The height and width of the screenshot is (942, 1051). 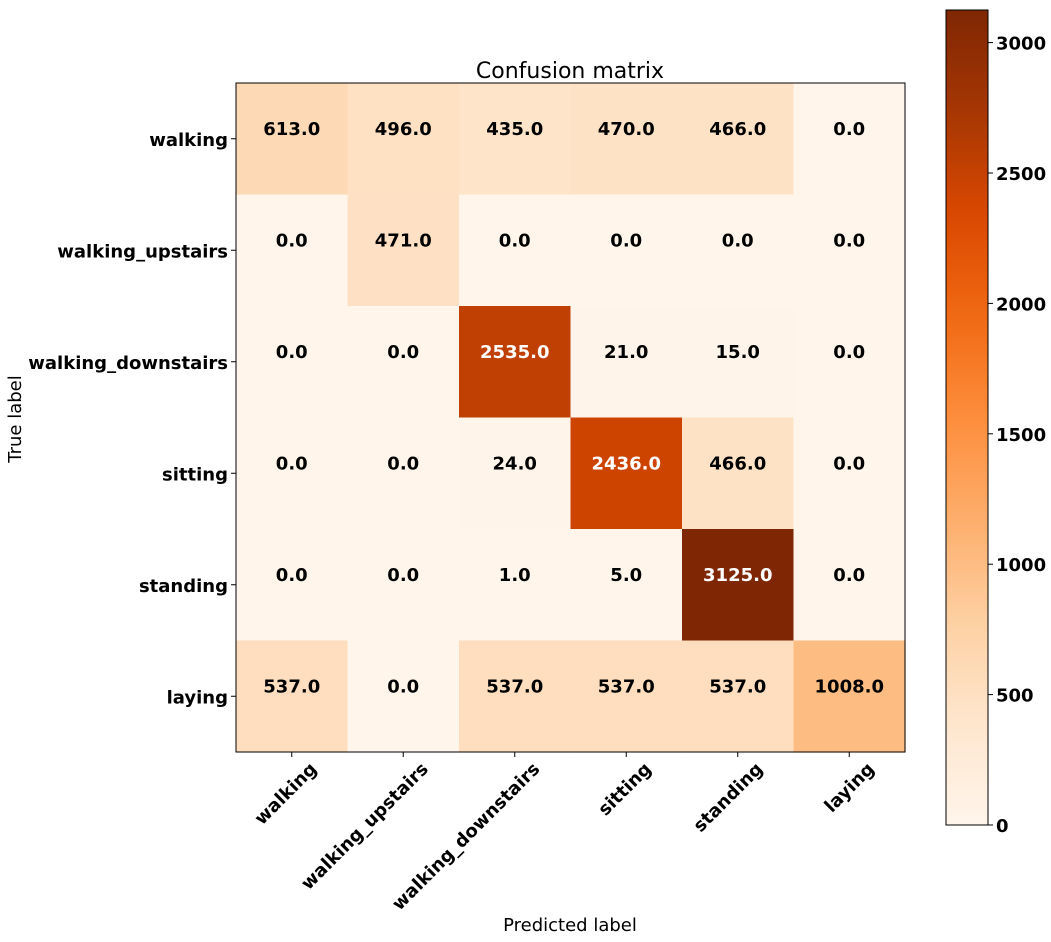 What do you see at coordinates (515, 575) in the screenshot?
I see `cell-value-label: 1.0` at bounding box center [515, 575].